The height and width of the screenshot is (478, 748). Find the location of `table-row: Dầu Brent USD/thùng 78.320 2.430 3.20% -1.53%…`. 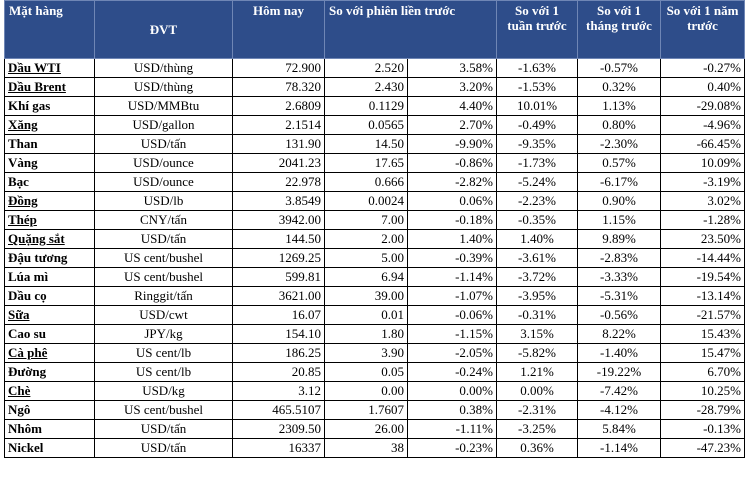

table-row: Dầu Brent USD/thùng 78.320 2.430 3.20% -1.53%… is located at coordinates (374, 87).